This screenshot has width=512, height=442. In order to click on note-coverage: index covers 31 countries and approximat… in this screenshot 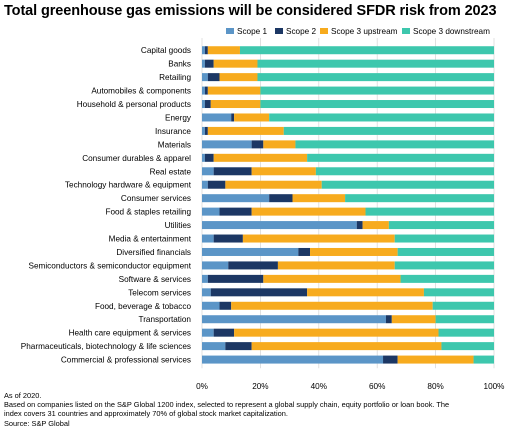, I will do `click(146, 414)`.